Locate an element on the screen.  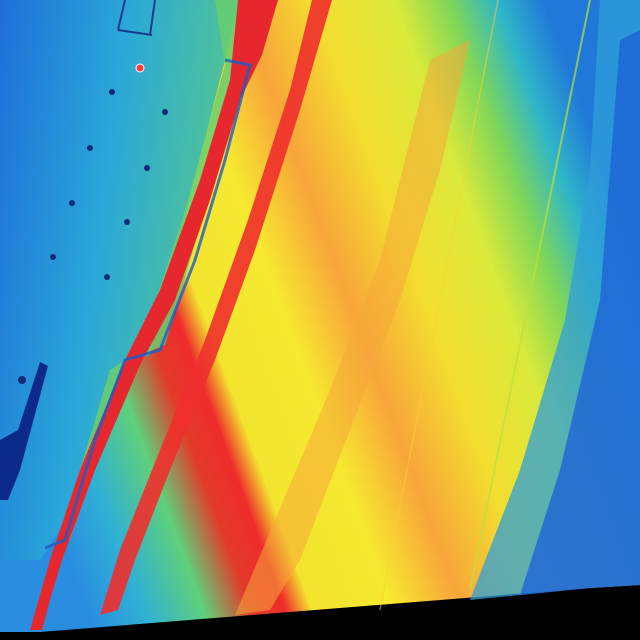
hot-point-marker is located at coordinates (140, 68).